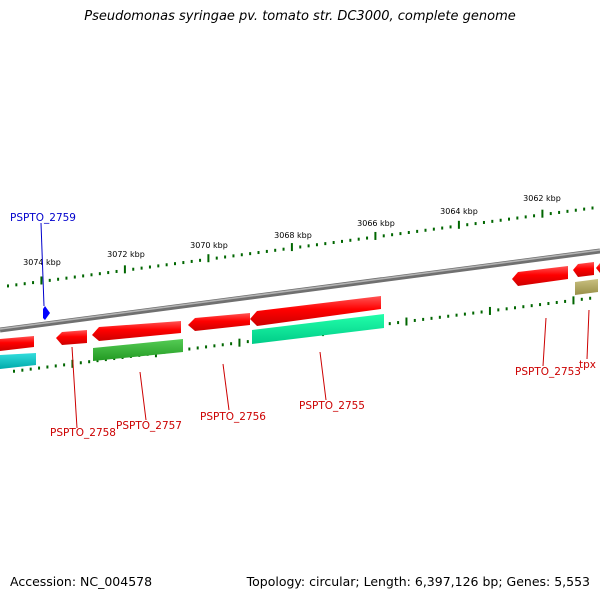 Image resolution: width=600 pixels, height=600 pixels. What do you see at coordinates (332, 406) in the screenshot?
I see `gene-label-pspto-2755: PSPTO_2755` at bounding box center [332, 406].